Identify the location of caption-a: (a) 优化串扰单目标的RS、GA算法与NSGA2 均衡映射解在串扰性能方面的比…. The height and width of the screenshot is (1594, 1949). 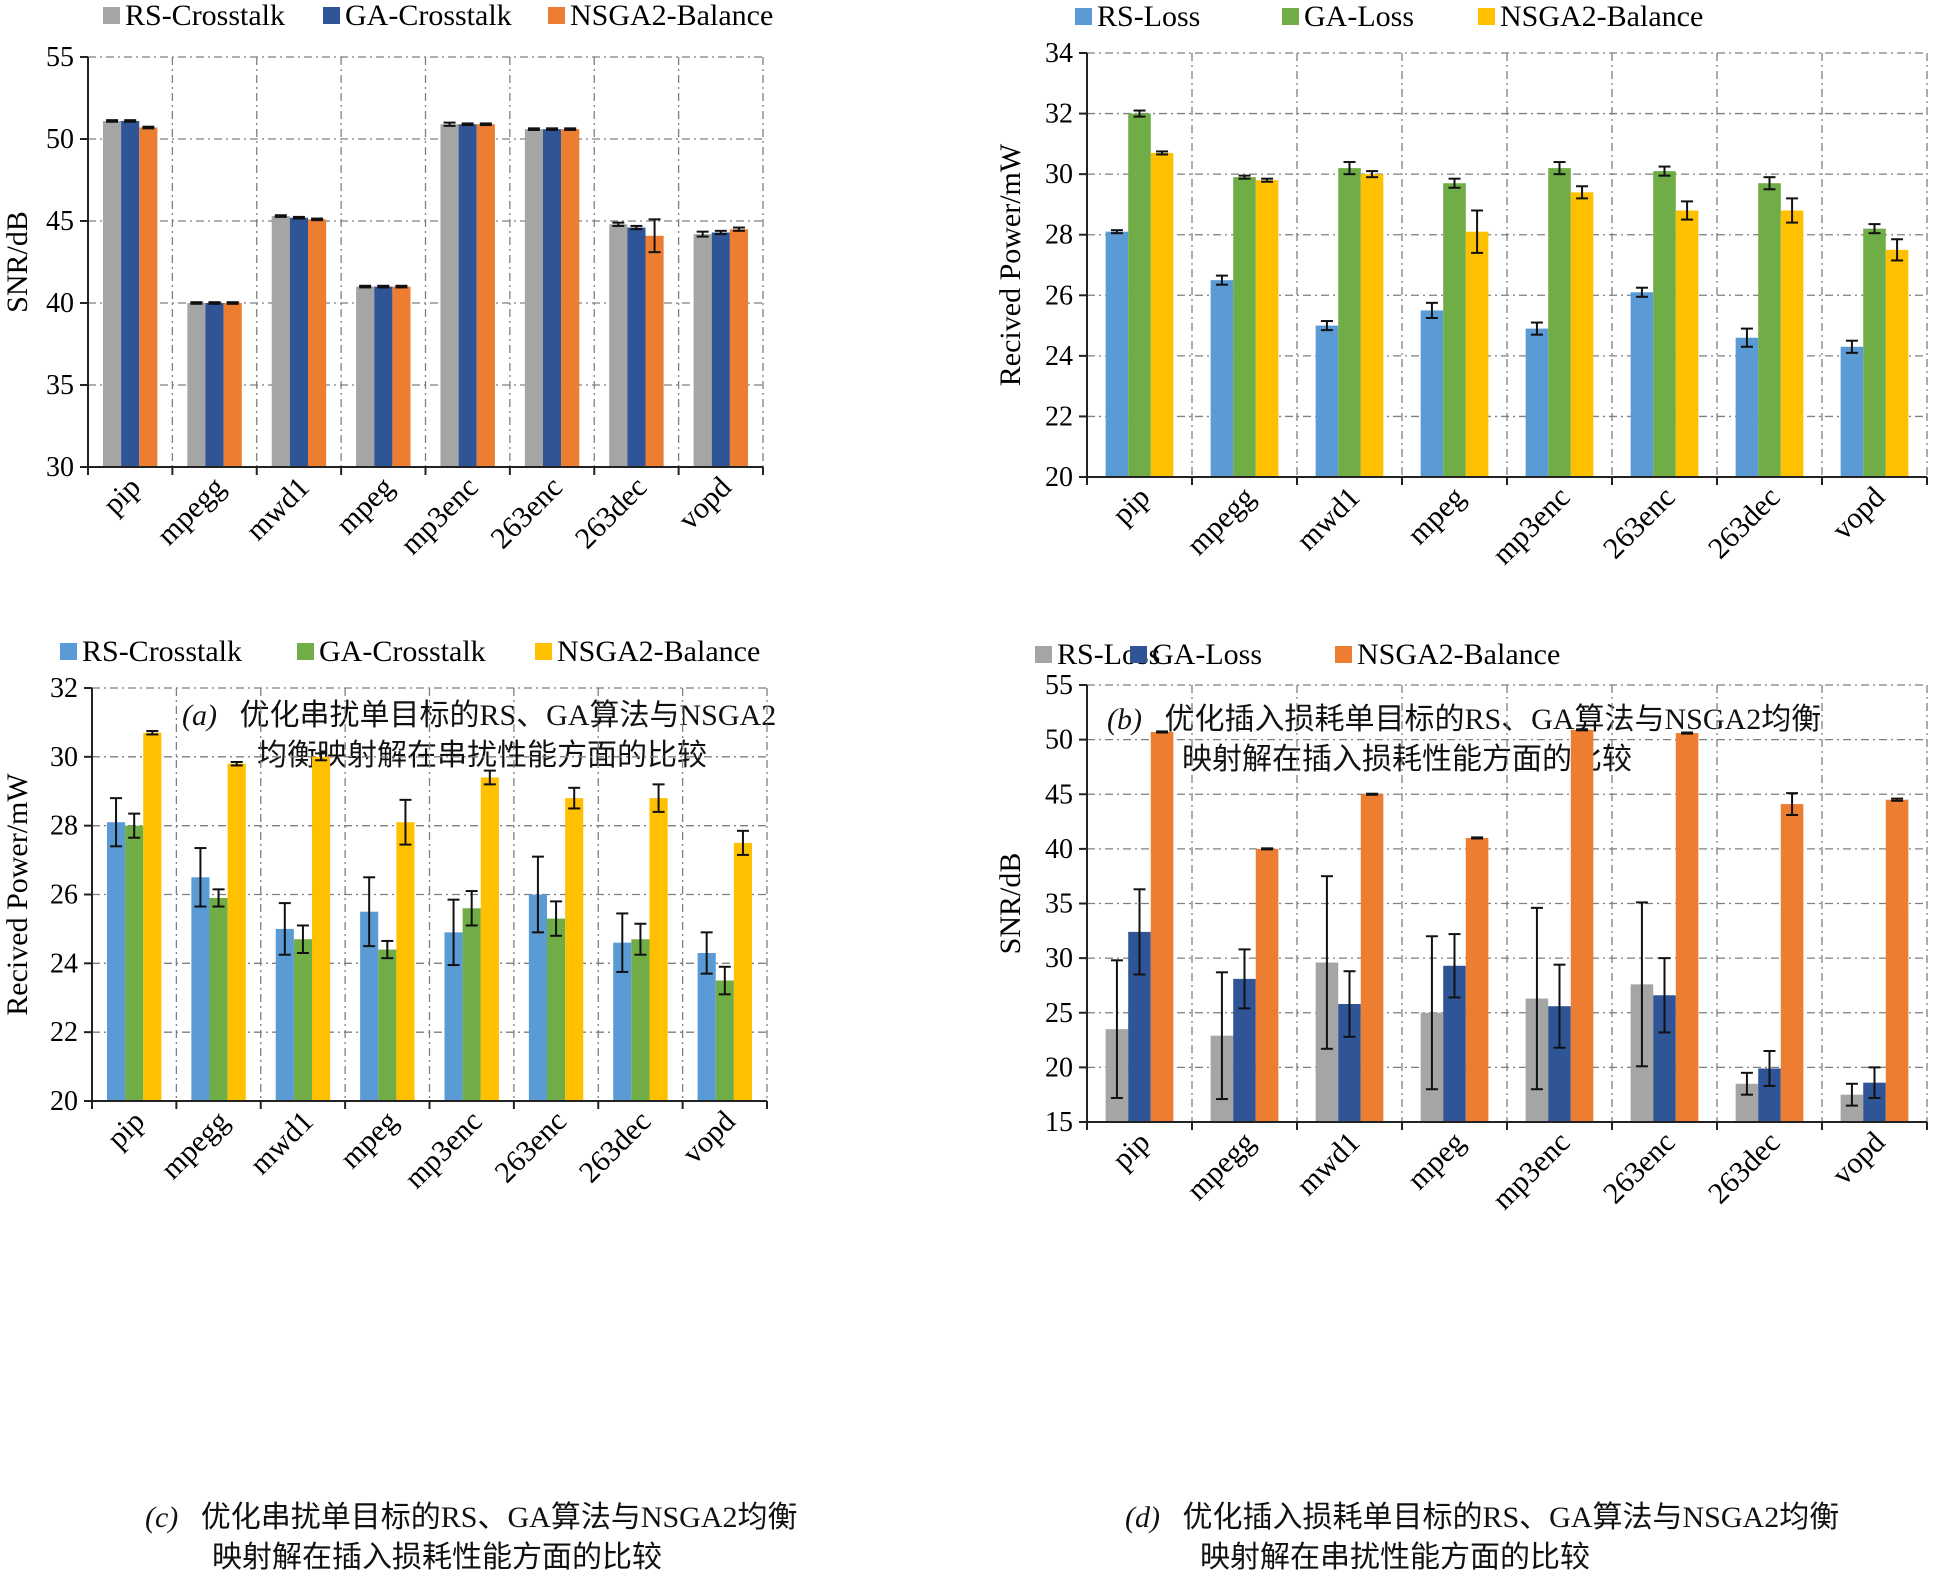
(479, 736).